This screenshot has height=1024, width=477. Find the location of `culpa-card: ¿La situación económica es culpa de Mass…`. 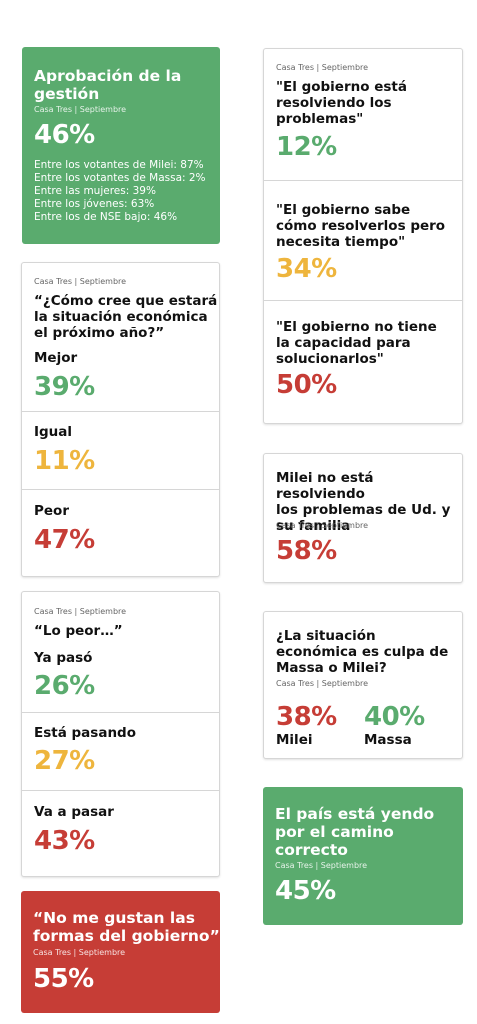

culpa-card: ¿La situación económica es culpa de Mass… is located at coordinates (363, 685).